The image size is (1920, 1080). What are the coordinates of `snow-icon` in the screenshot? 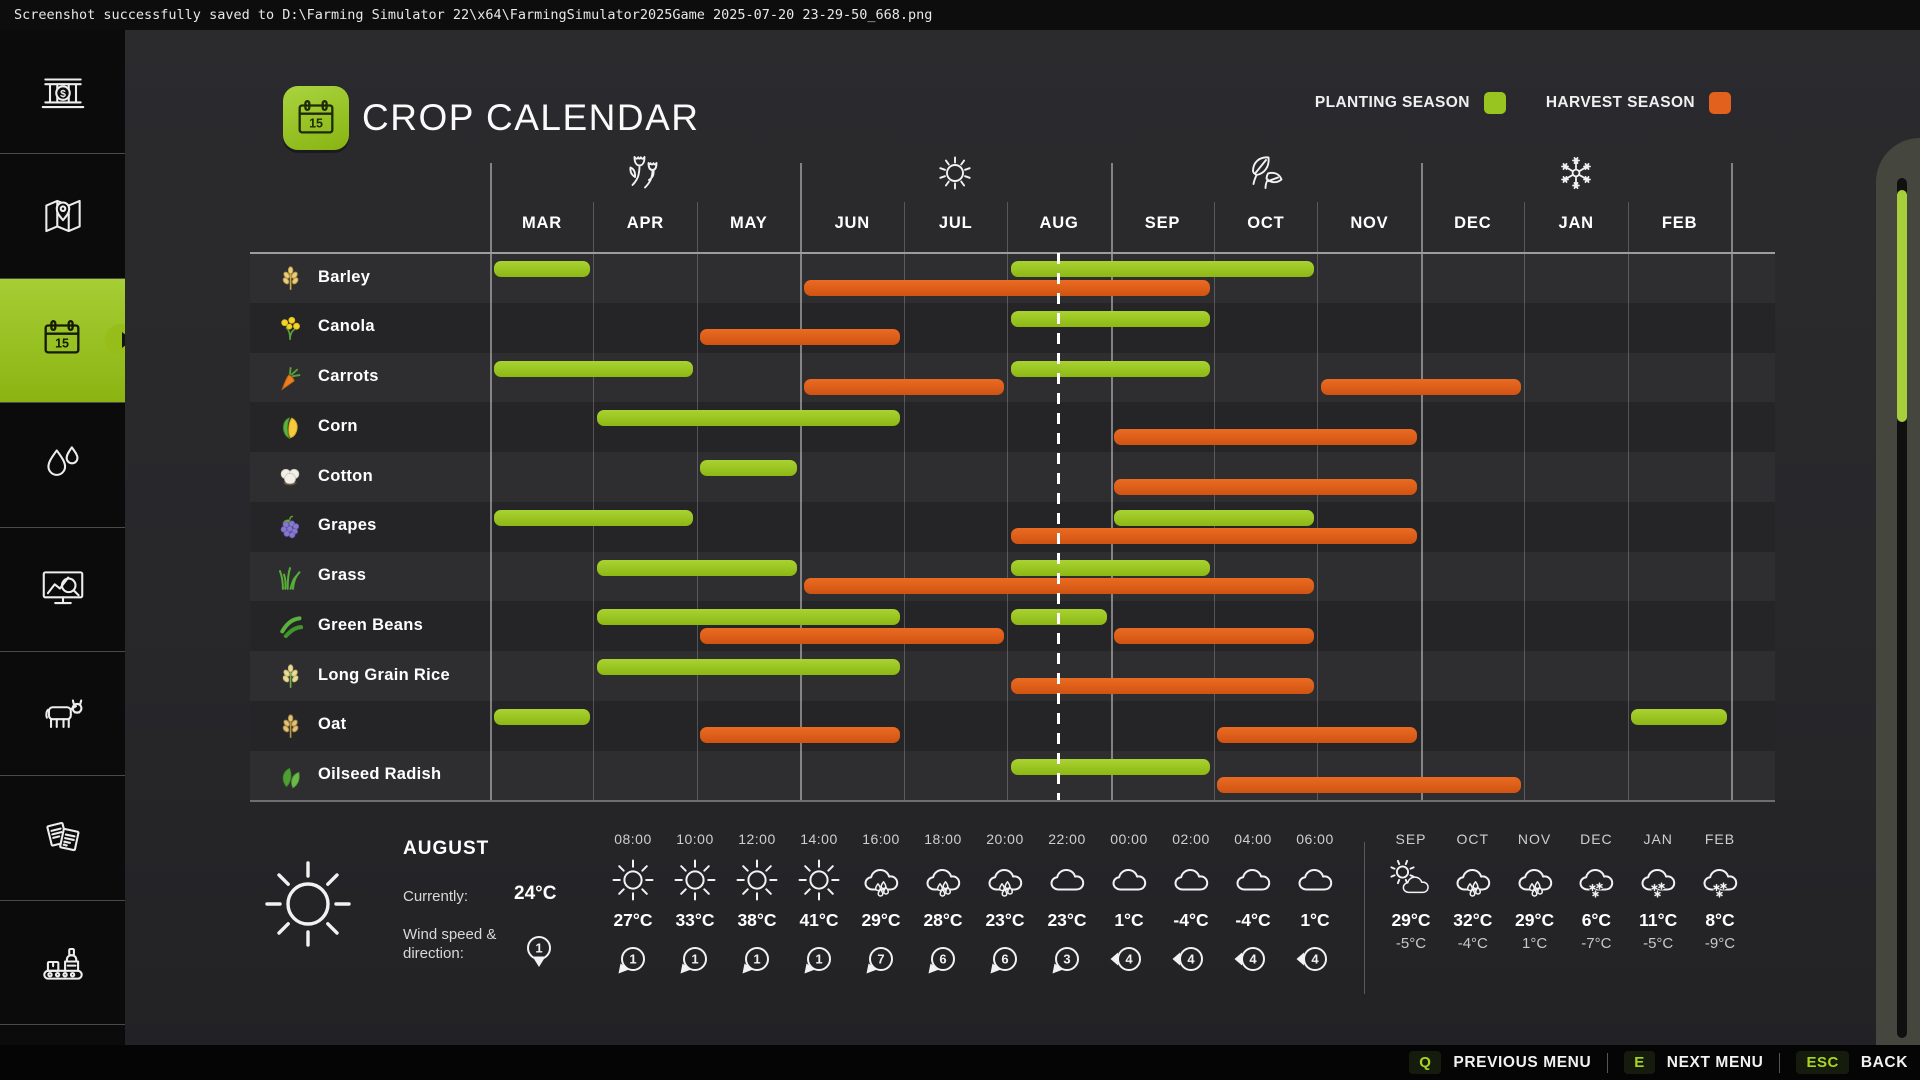 It's located at (1596, 880).